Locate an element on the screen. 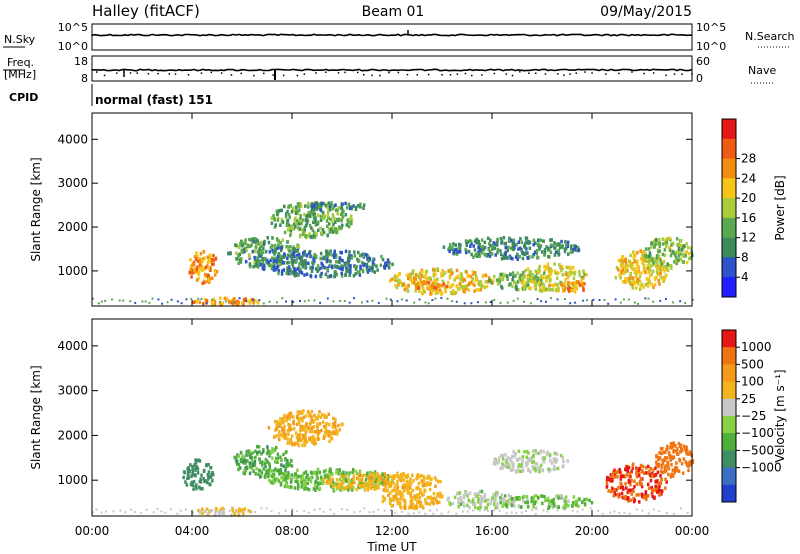 The width and height of the screenshot is (800, 554). station-title: Halley (fitACF) is located at coordinates (146, 11).